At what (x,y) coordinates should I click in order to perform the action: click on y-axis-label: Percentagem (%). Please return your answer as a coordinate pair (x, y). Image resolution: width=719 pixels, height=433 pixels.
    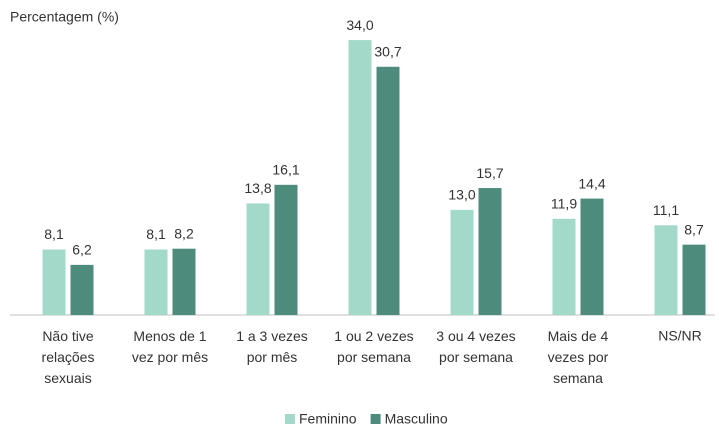
    Looking at the image, I should click on (64, 17).